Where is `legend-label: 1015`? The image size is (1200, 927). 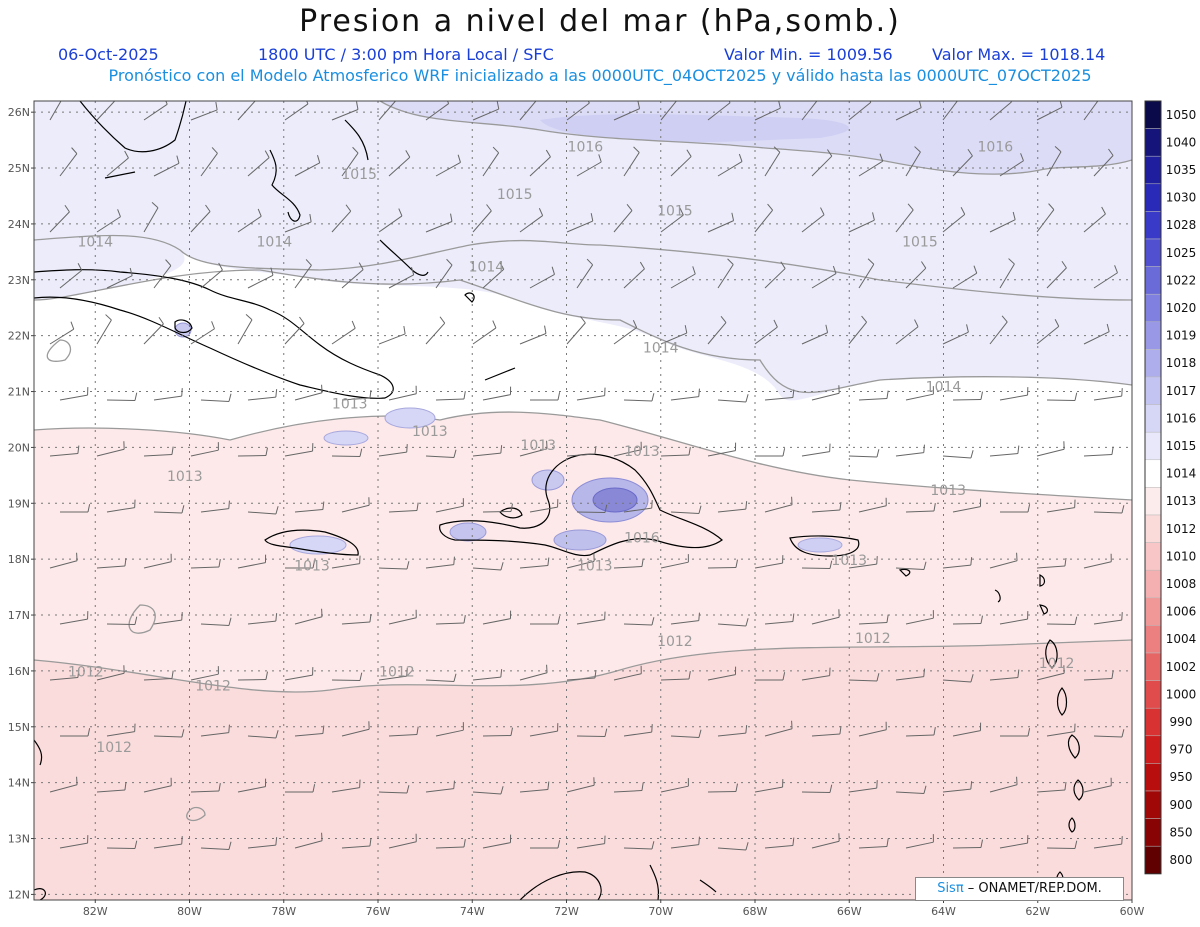
legend-label: 1015 is located at coordinates (1181, 446).